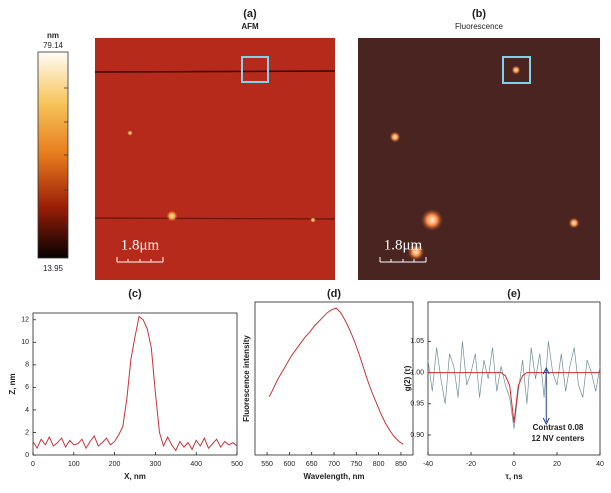  I want to click on x-tick-label: 300, so click(156, 464).